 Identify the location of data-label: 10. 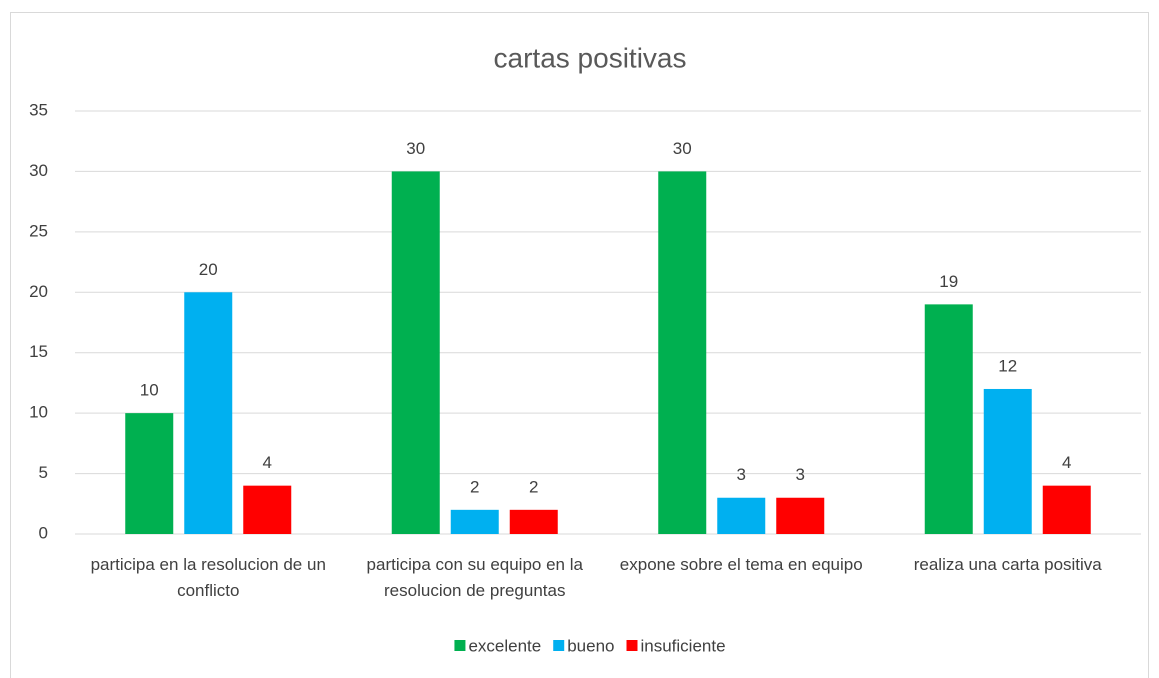
(149, 390).